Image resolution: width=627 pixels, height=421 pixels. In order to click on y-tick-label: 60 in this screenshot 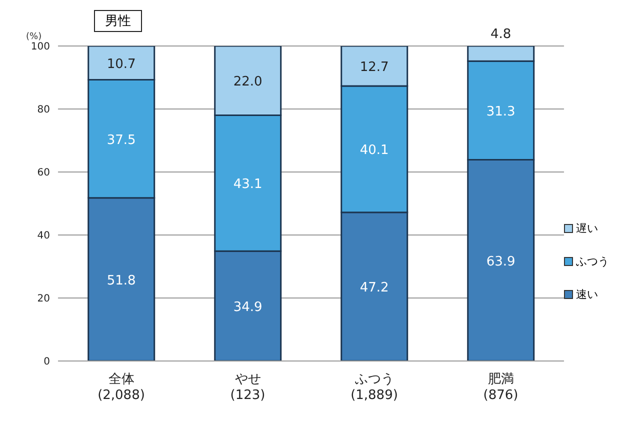, I will do `click(43, 173)`.